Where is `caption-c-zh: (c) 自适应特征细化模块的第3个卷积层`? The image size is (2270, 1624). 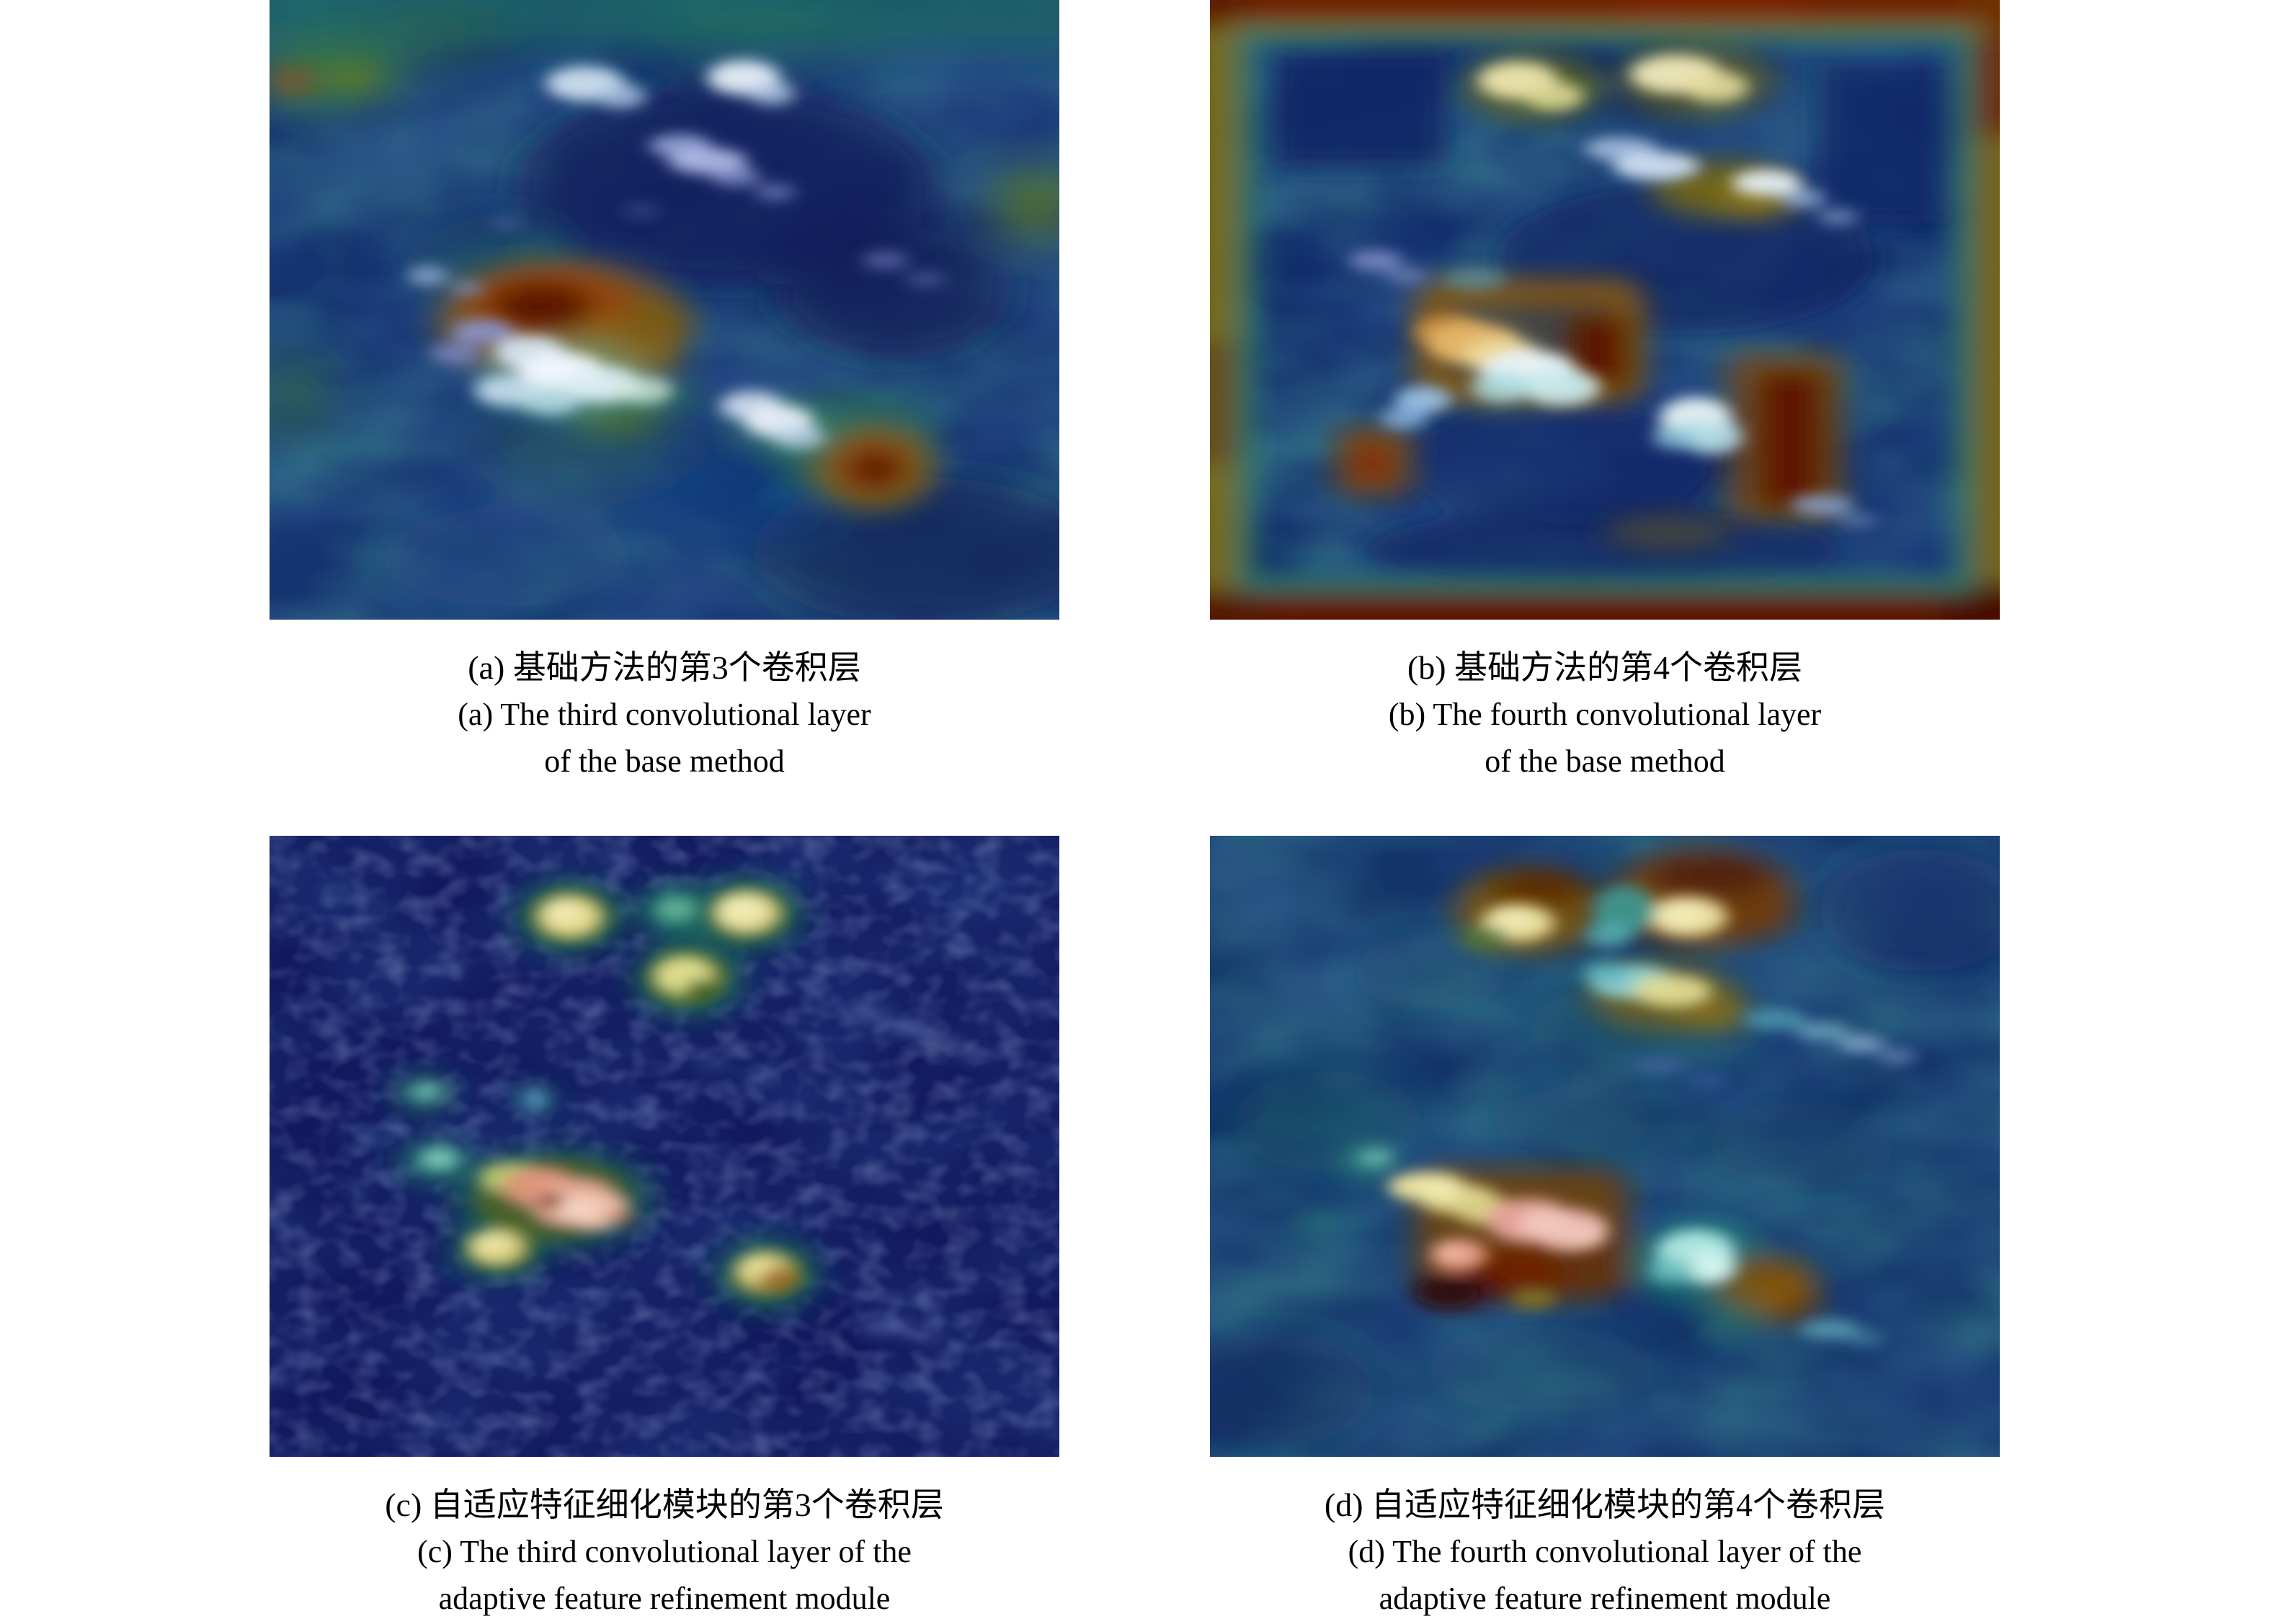
caption-c-zh: (c) 自适应特征细化模块的第3个卷积层 is located at coordinates (664, 1504).